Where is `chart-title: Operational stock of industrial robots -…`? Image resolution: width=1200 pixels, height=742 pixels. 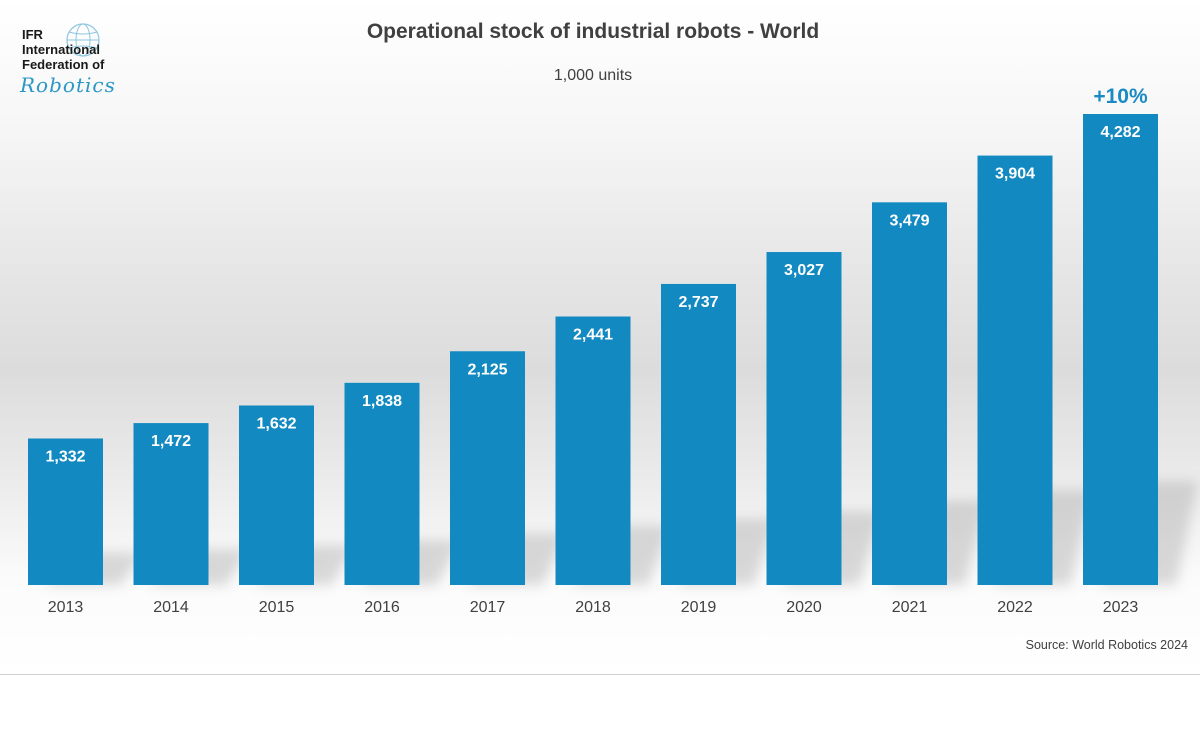 chart-title: Operational stock of industrial robots -… is located at coordinates (593, 31).